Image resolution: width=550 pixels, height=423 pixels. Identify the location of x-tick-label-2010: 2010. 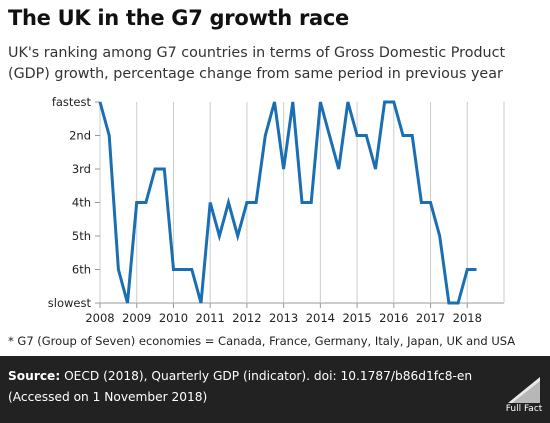
(173, 318).